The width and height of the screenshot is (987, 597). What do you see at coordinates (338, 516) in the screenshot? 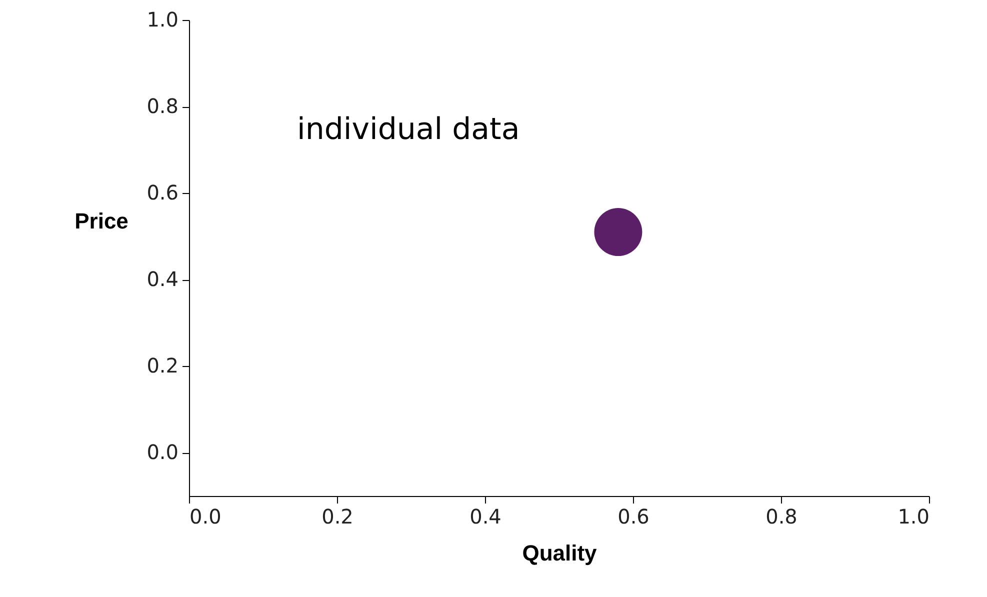
I see `x-tick-label: 0.2` at bounding box center [338, 516].